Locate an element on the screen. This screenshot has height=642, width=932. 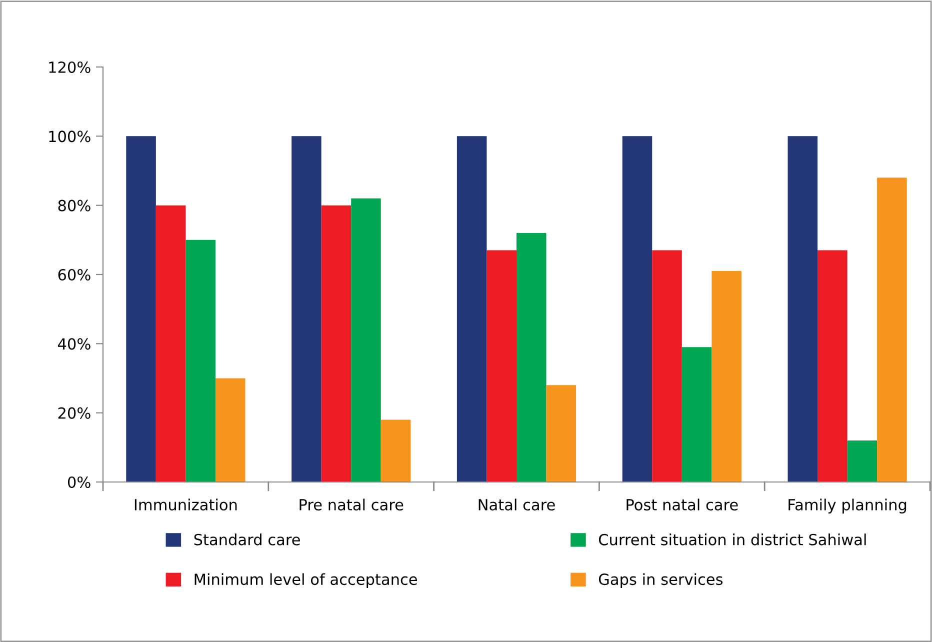
y-tick-label: 0% is located at coordinates (79, 482).